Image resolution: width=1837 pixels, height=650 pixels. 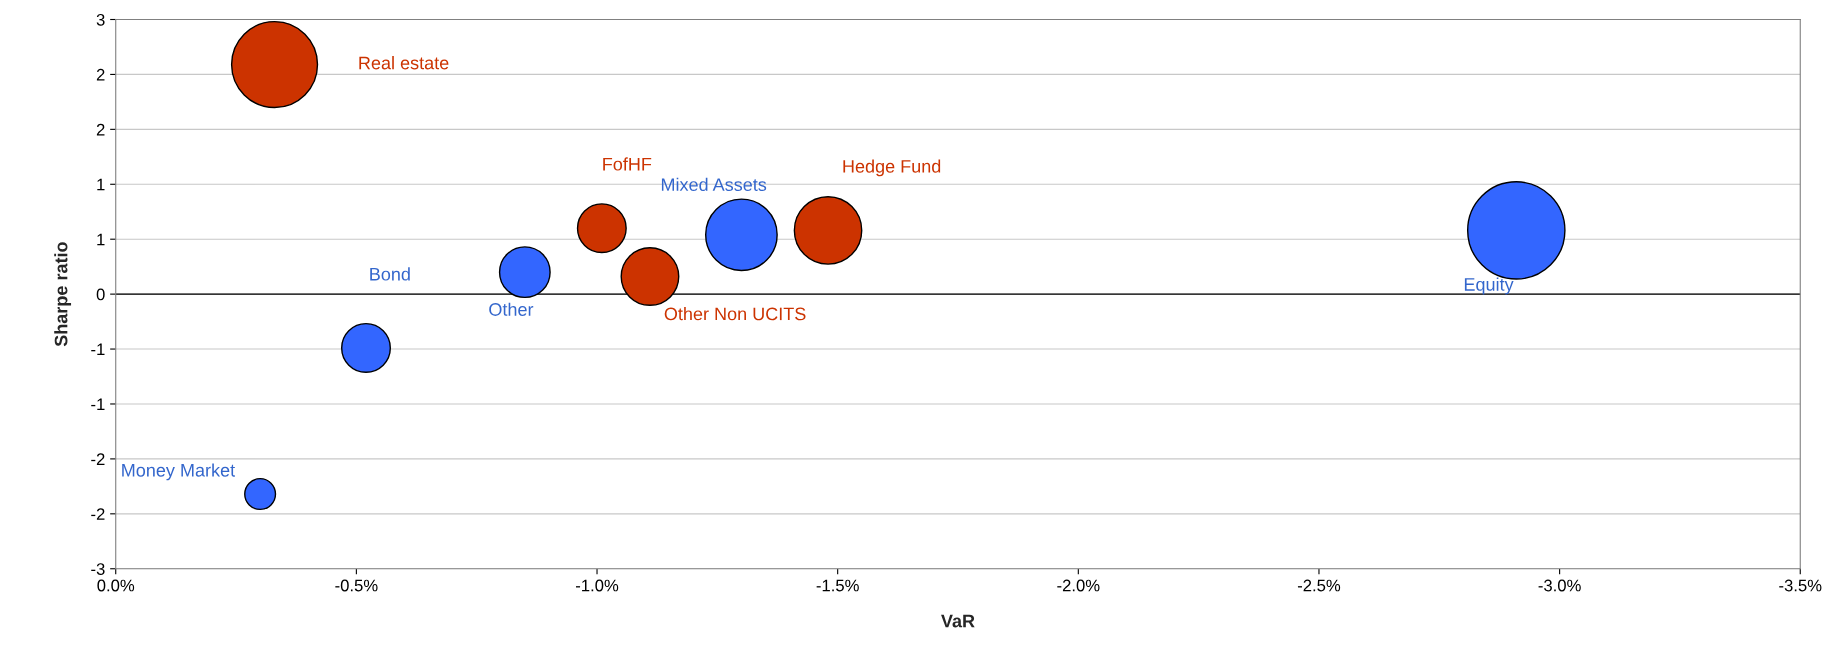 I want to click on x-tick-label: -1.0%, so click(x=597, y=585).